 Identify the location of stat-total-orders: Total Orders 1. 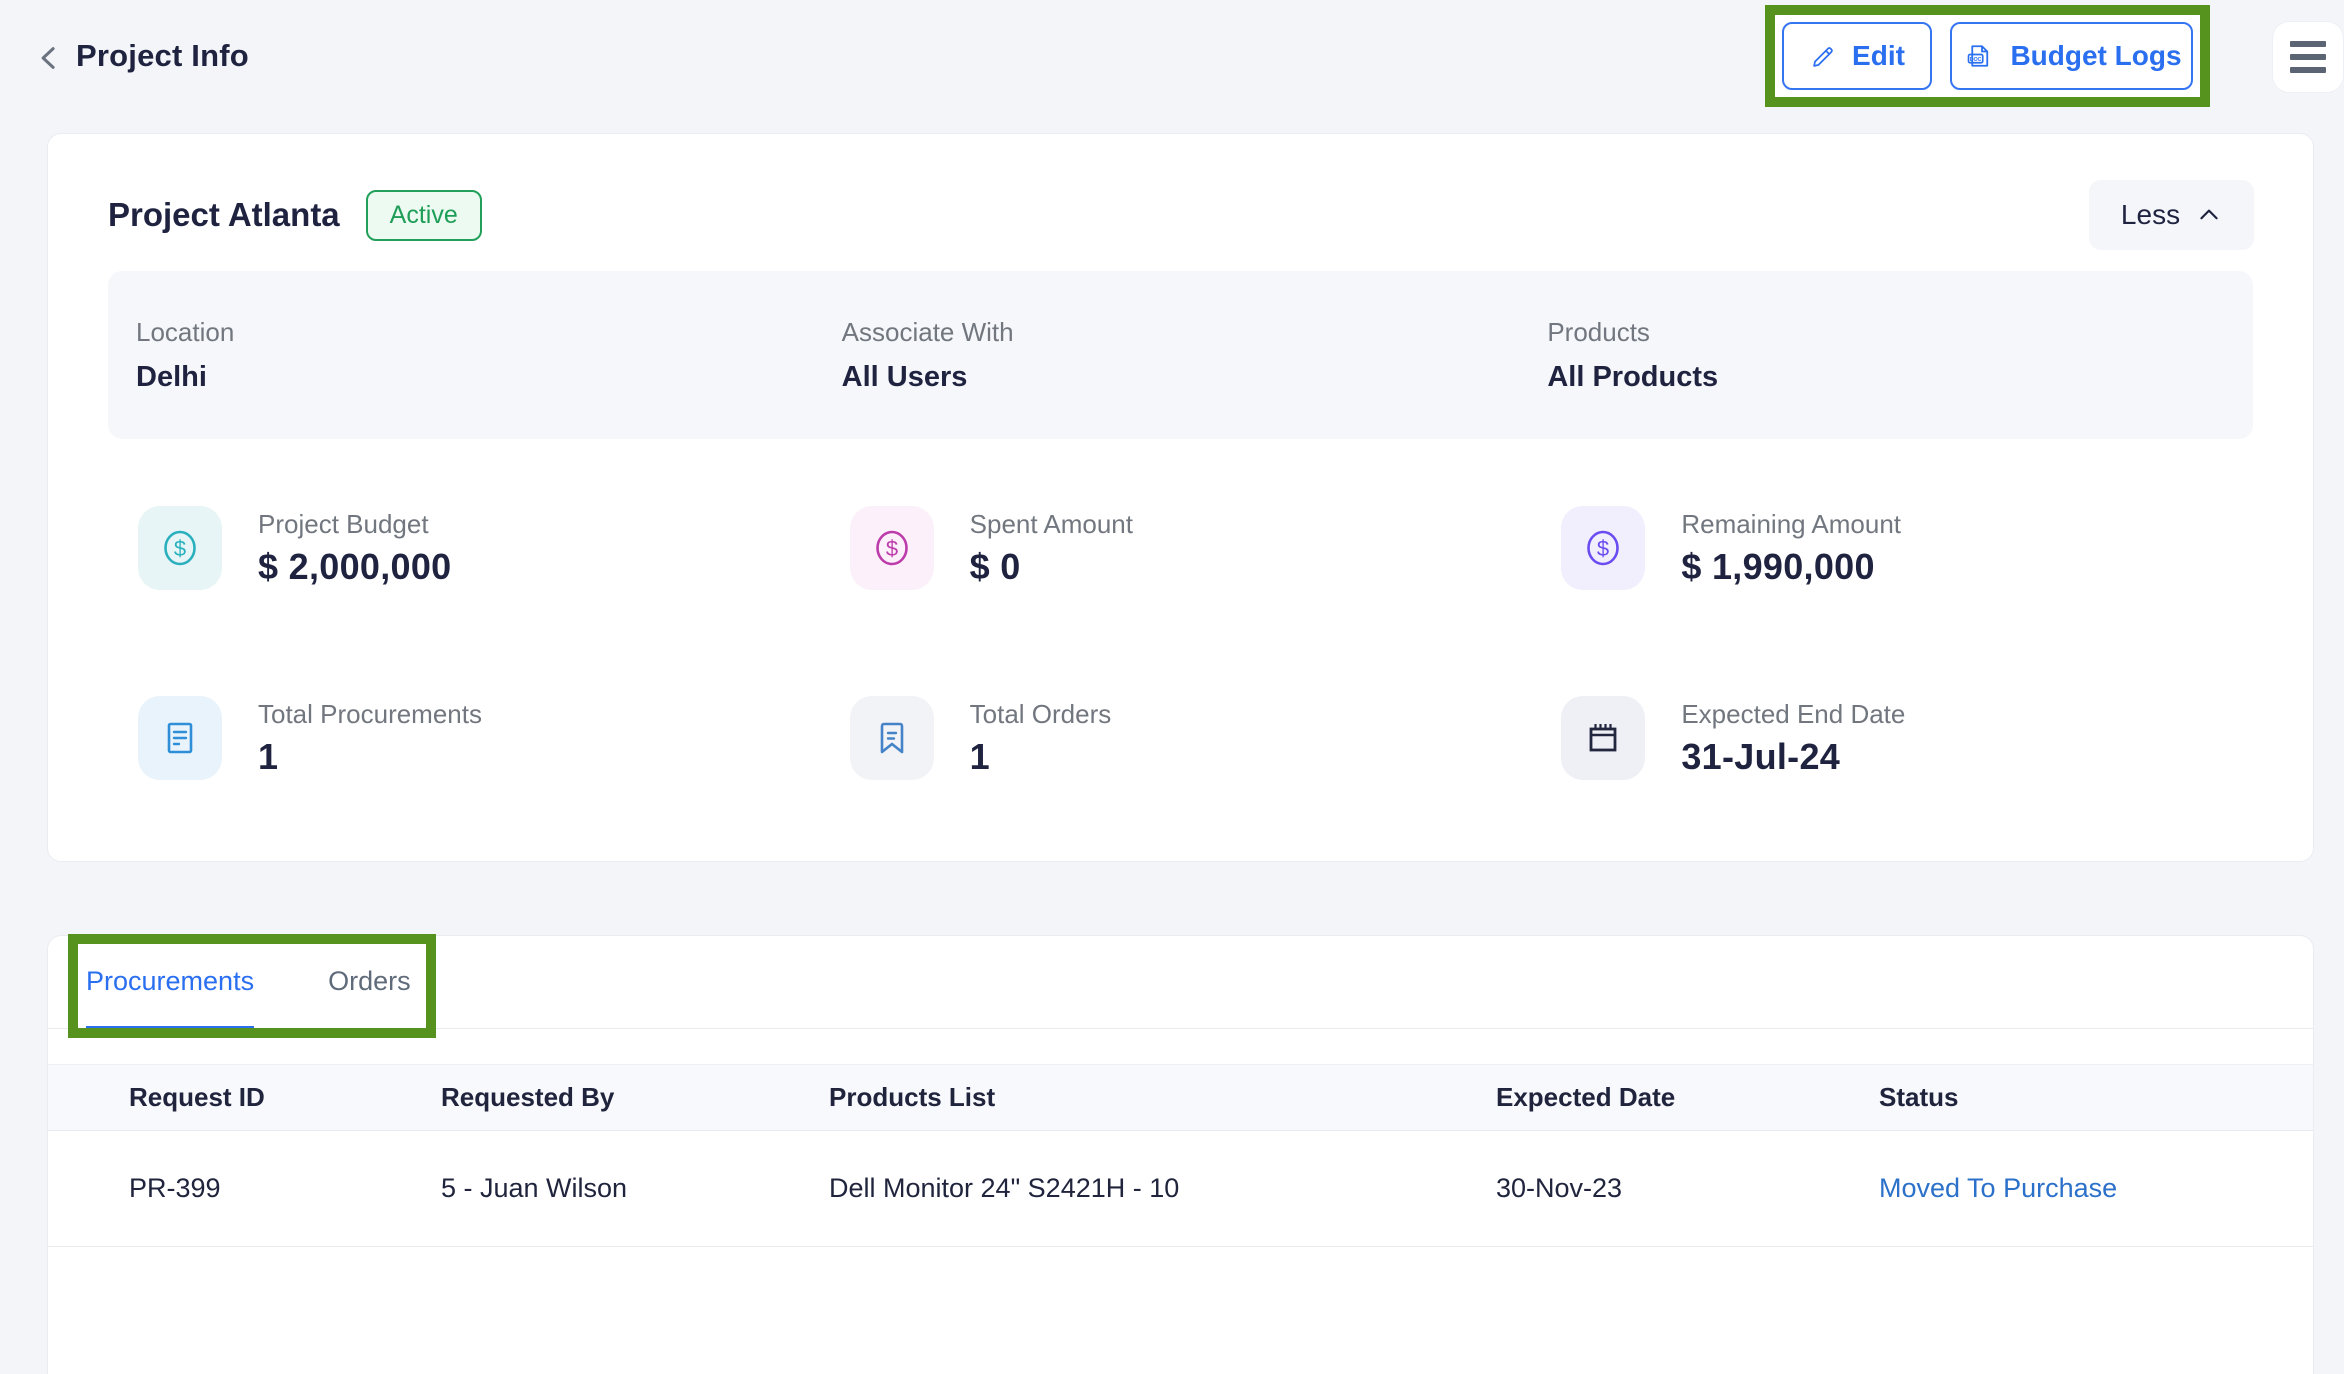
(1205, 738).